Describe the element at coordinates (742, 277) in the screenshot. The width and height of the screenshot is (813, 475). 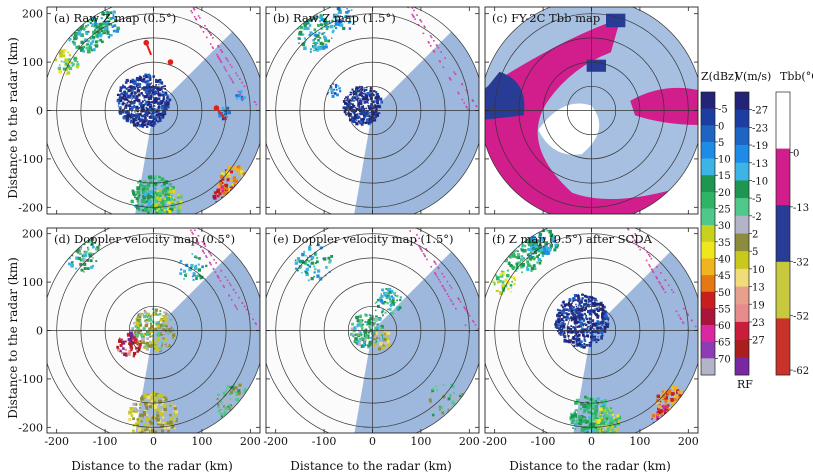
I see `colorbar-segment` at that location.